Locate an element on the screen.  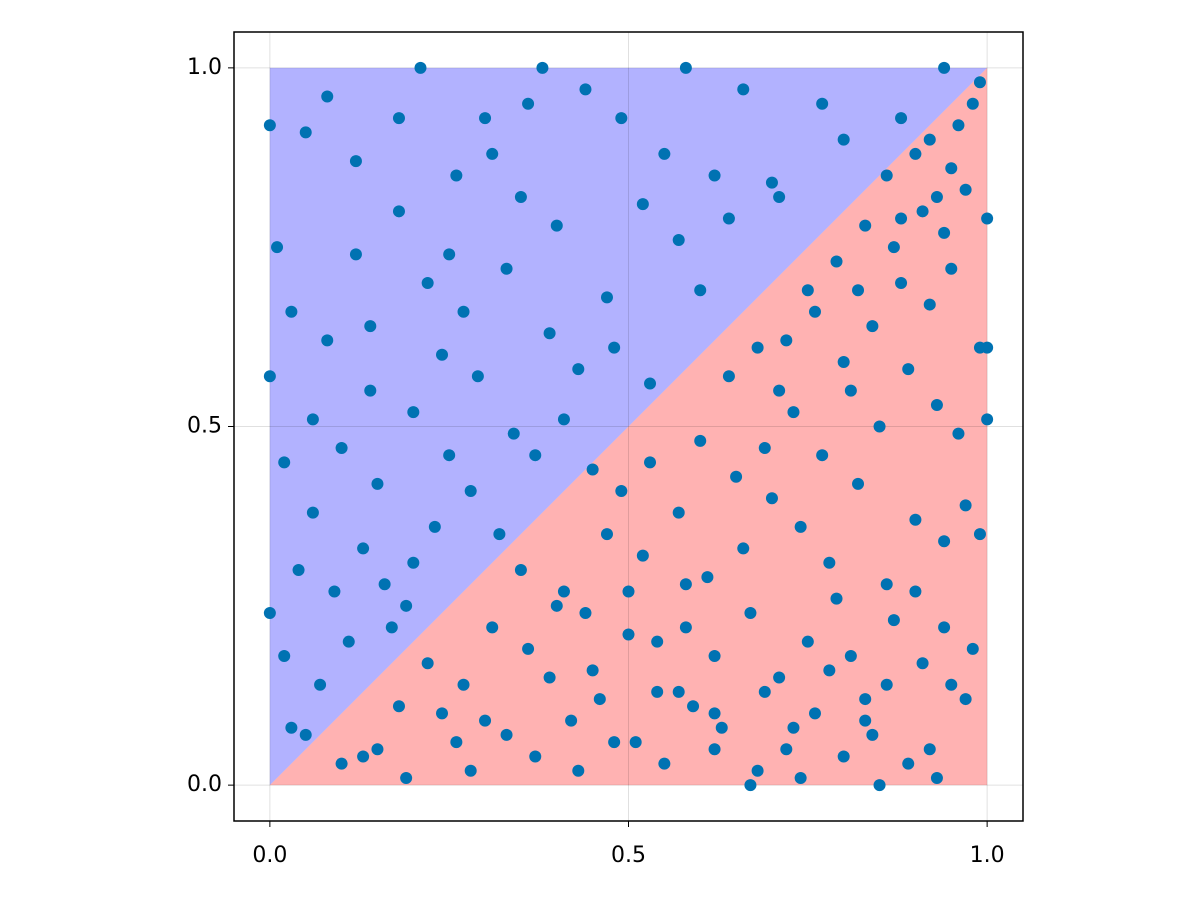
y-tick-label: 0.5 is located at coordinates (204, 426).